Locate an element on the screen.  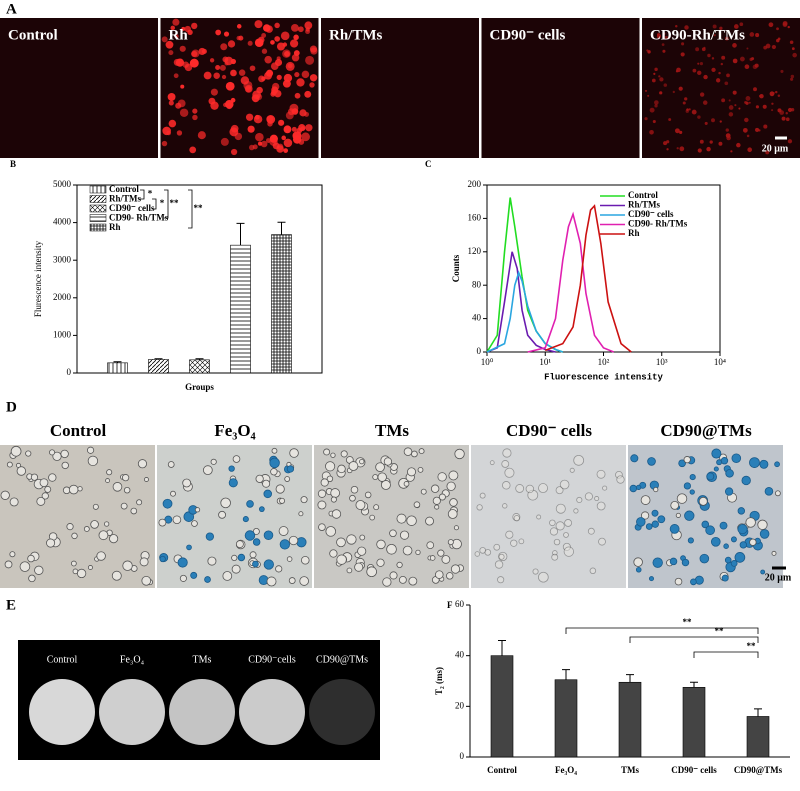
y-axis-title: T₂ (ms) is located at coordinates (439, 681).